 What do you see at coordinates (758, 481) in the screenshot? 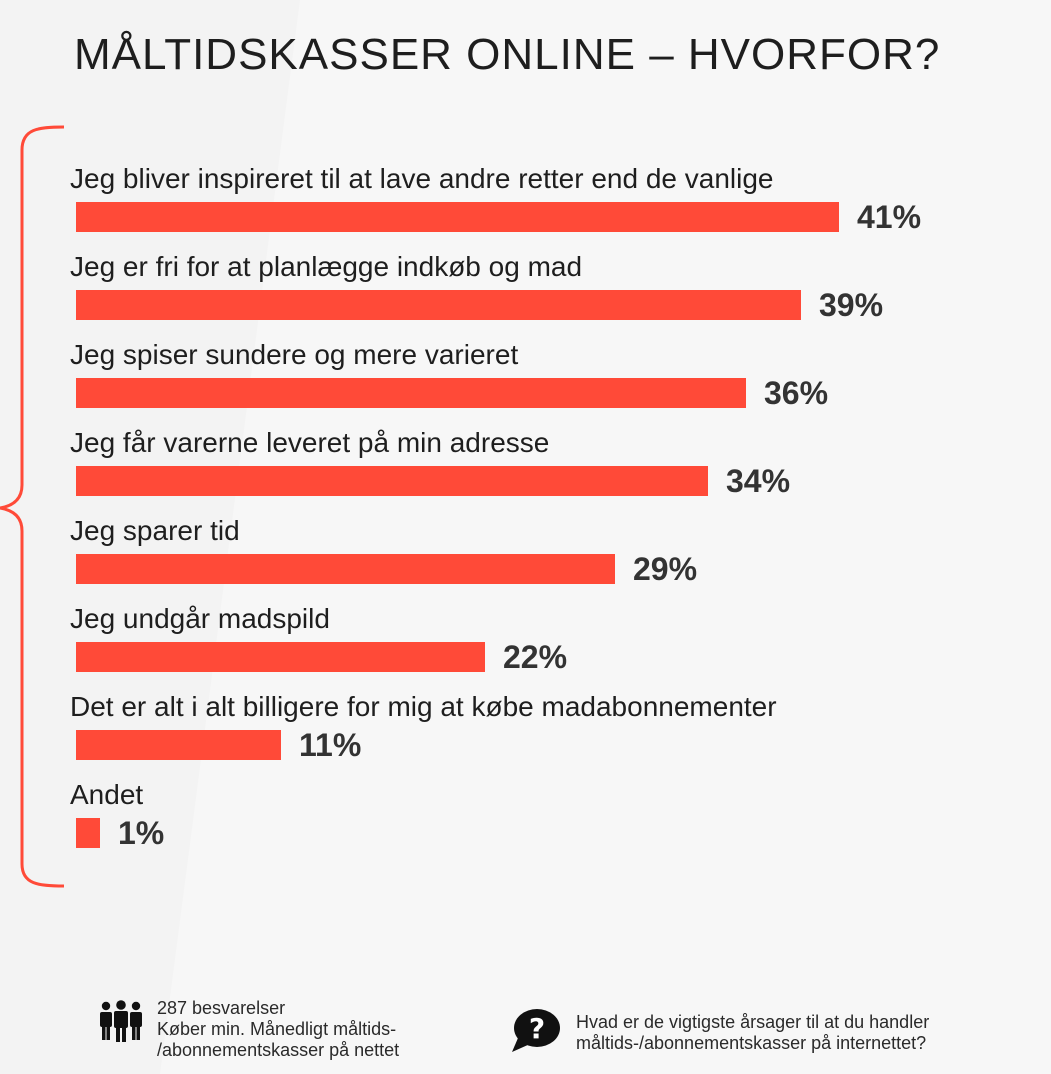
I see `bar-value-label: 34%` at bounding box center [758, 481].